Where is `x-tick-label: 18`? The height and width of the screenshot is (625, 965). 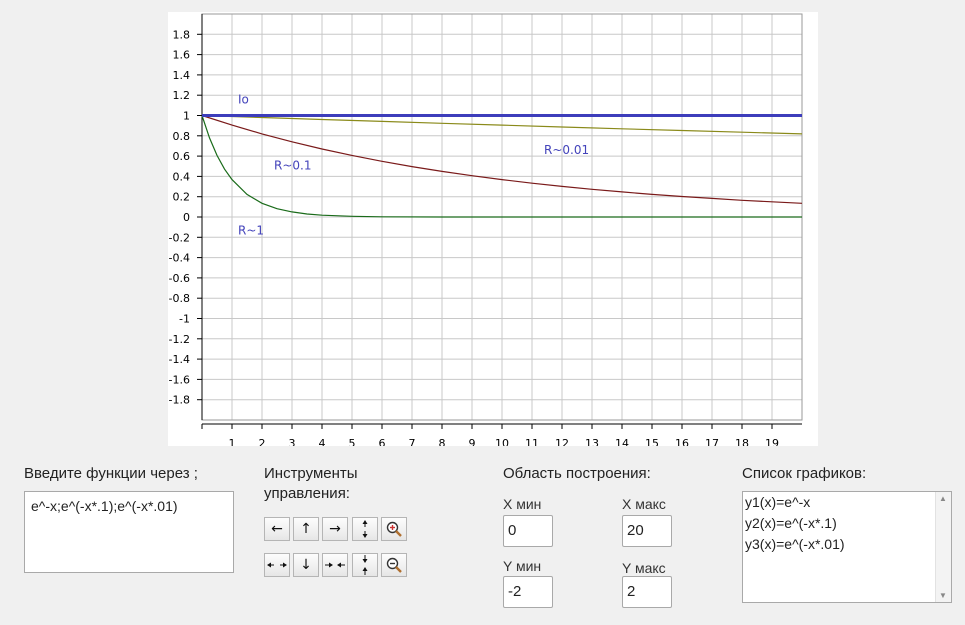
x-tick-label: 18 is located at coordinates (742, 441).